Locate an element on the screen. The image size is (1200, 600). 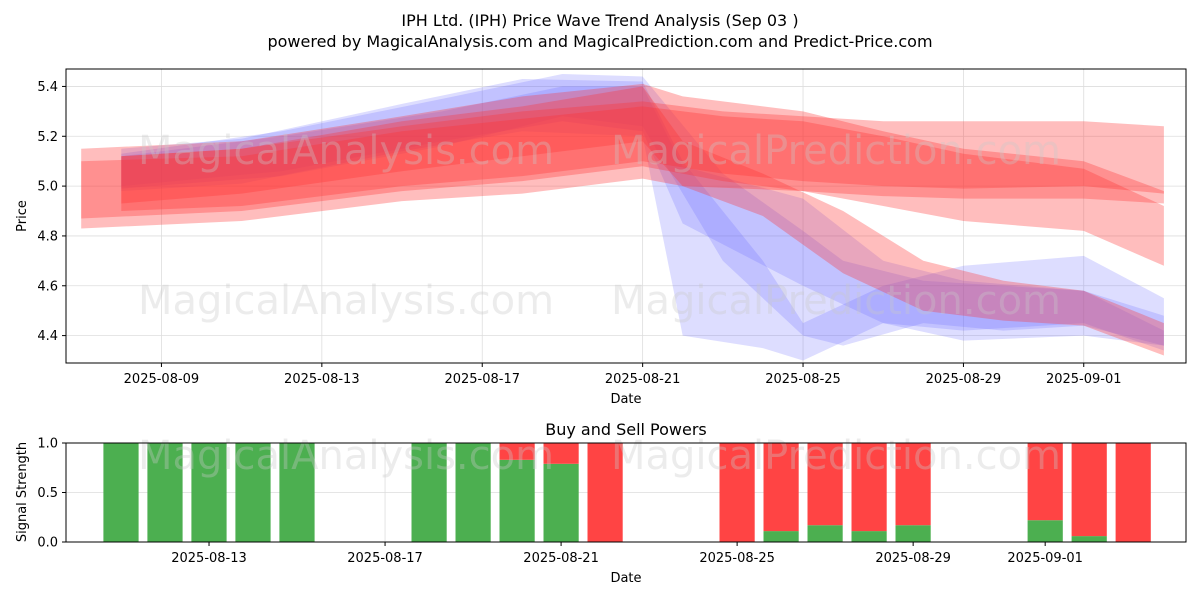
power-y-tick-label: 1.0 is located at coordinates (47, 444).